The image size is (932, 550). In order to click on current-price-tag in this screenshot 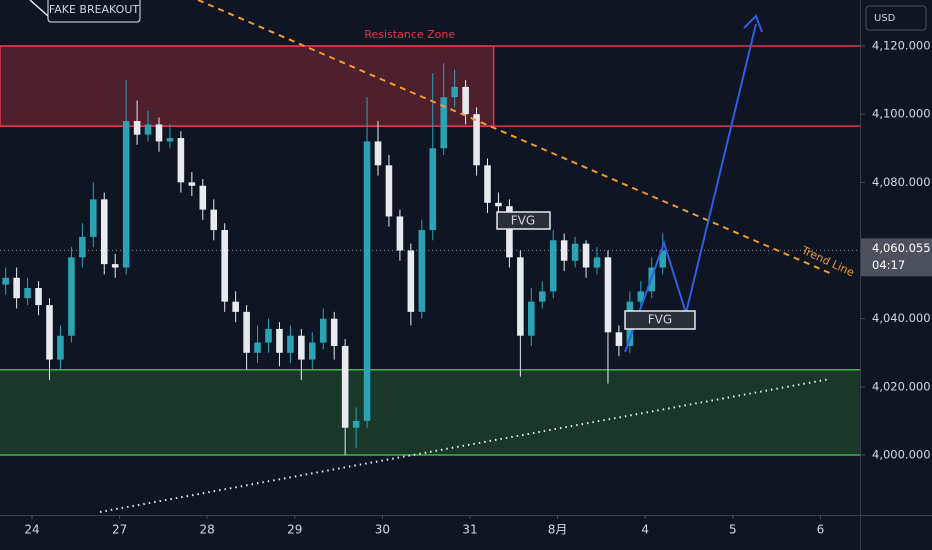, I will do `click(896, 257)`.